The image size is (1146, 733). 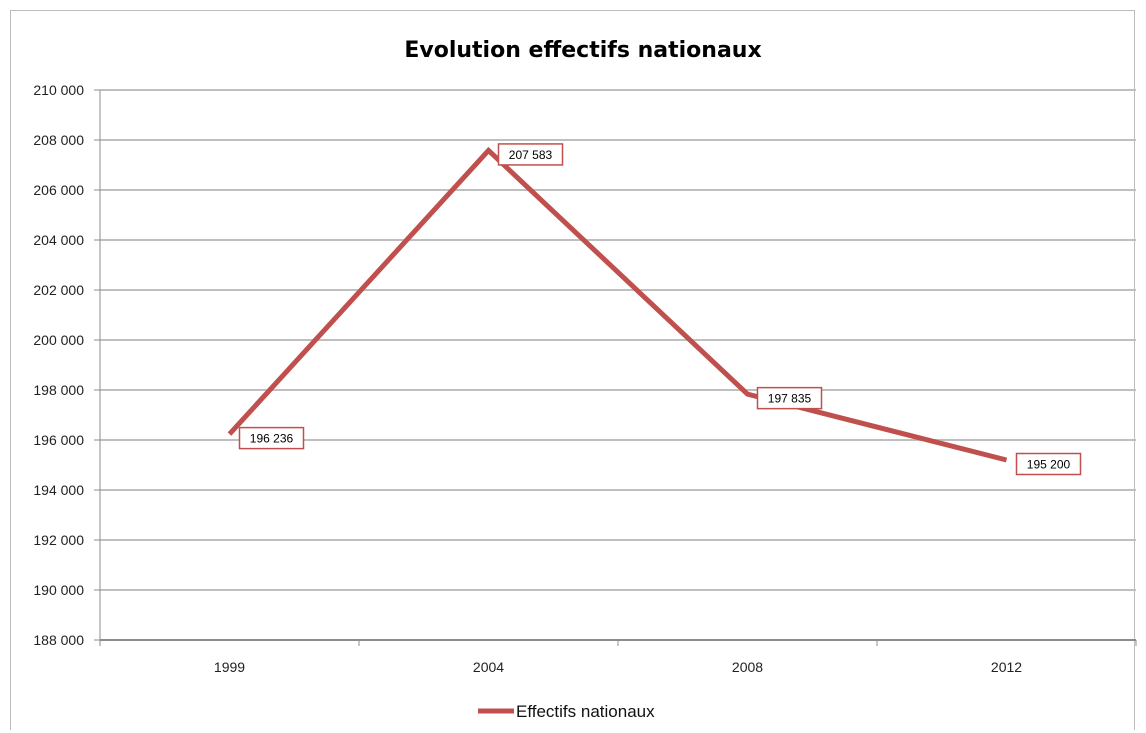 What do you see at coordinates (582, 50) in the screenshot?
I see `chart-title: Evolution effectifs nationaux` at bounding box center [582, 50].